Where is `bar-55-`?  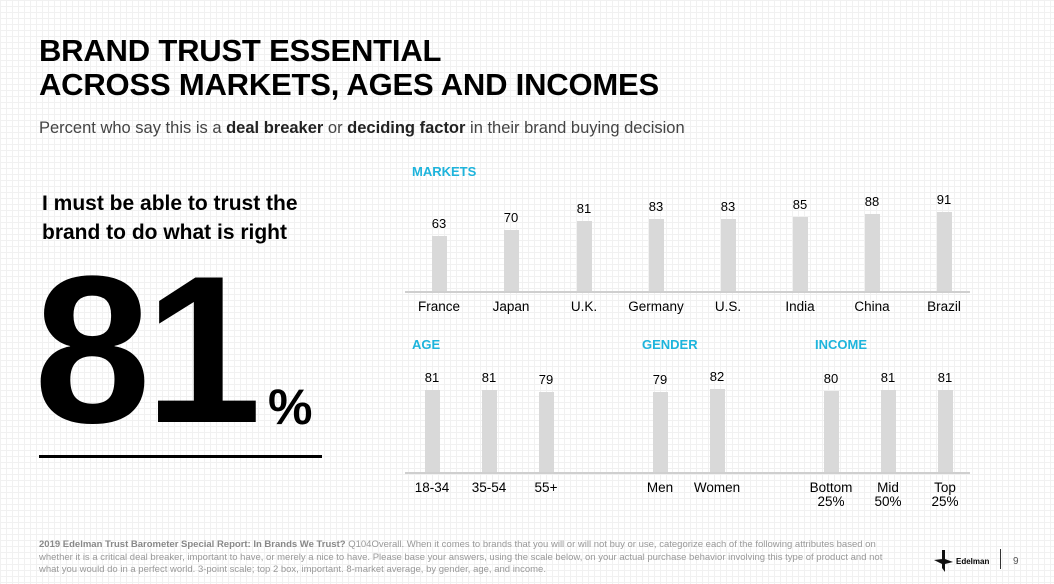
bar-55- is located at coordinates (546, 432).